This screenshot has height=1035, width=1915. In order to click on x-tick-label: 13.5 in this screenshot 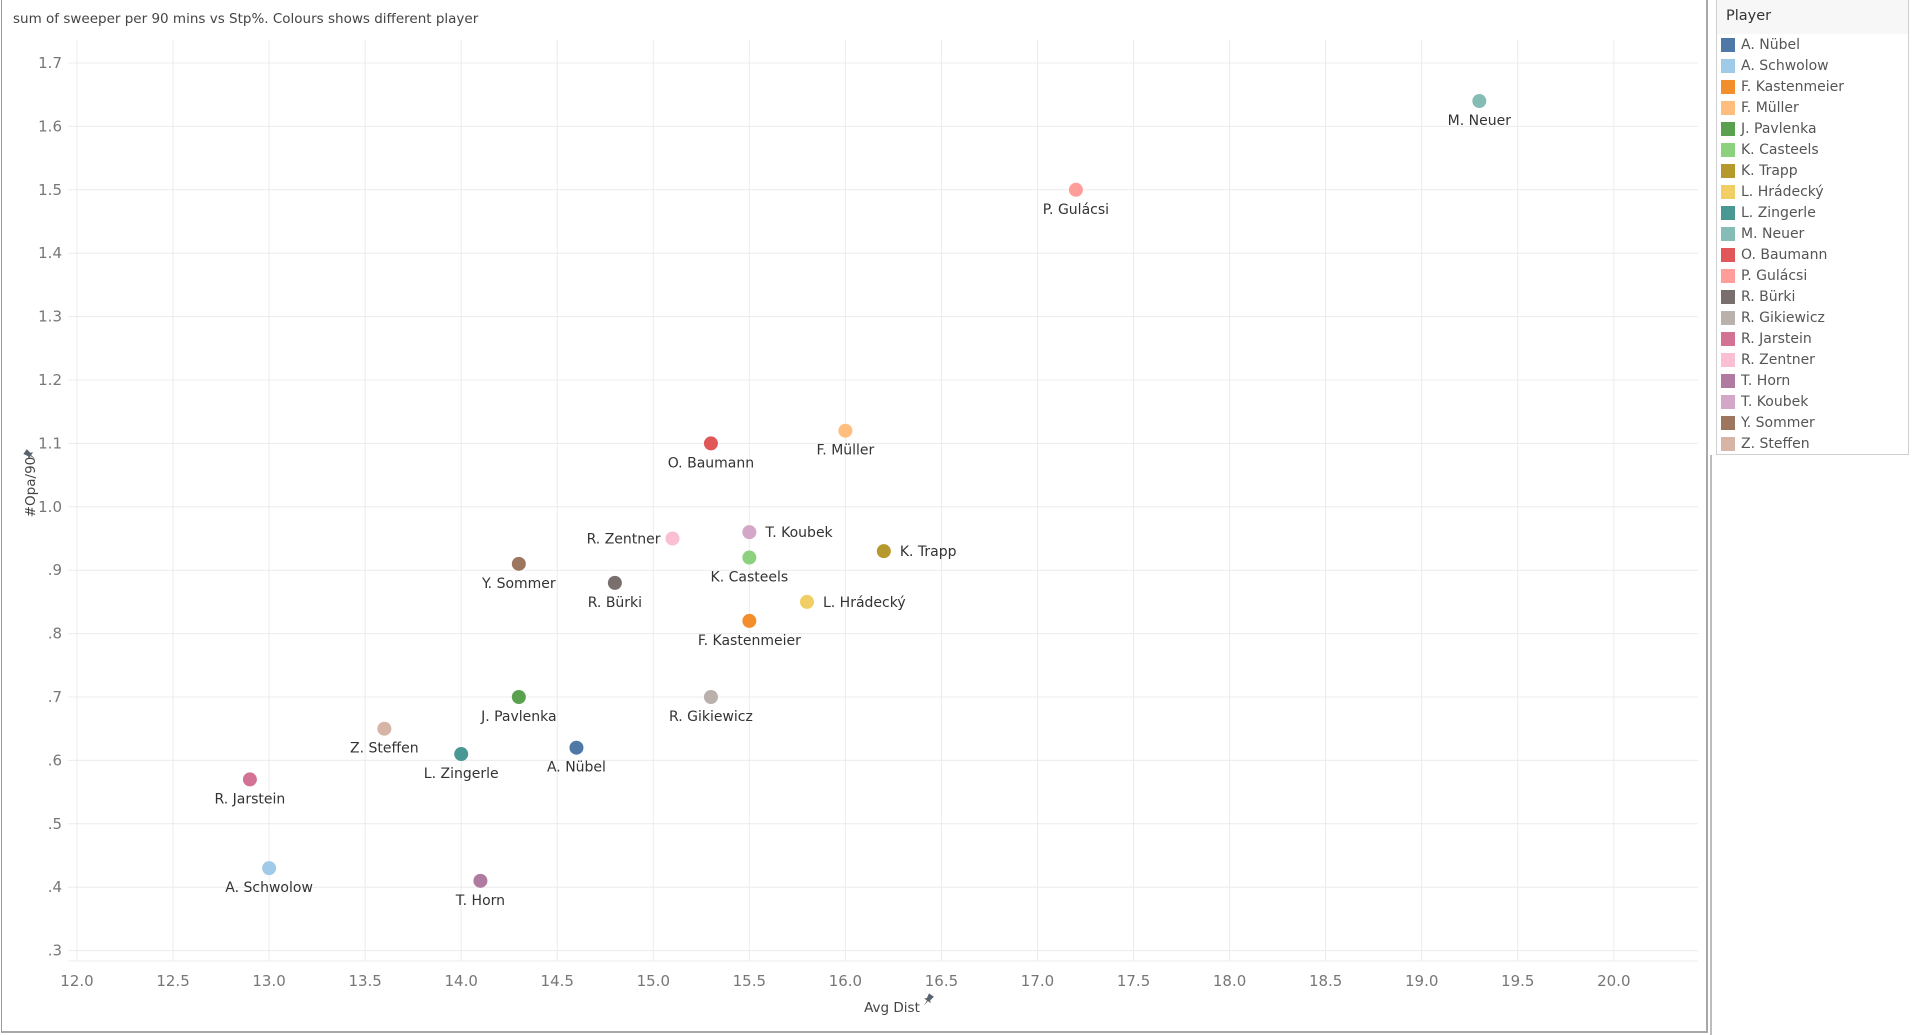, I will do `click(364, 981)`.